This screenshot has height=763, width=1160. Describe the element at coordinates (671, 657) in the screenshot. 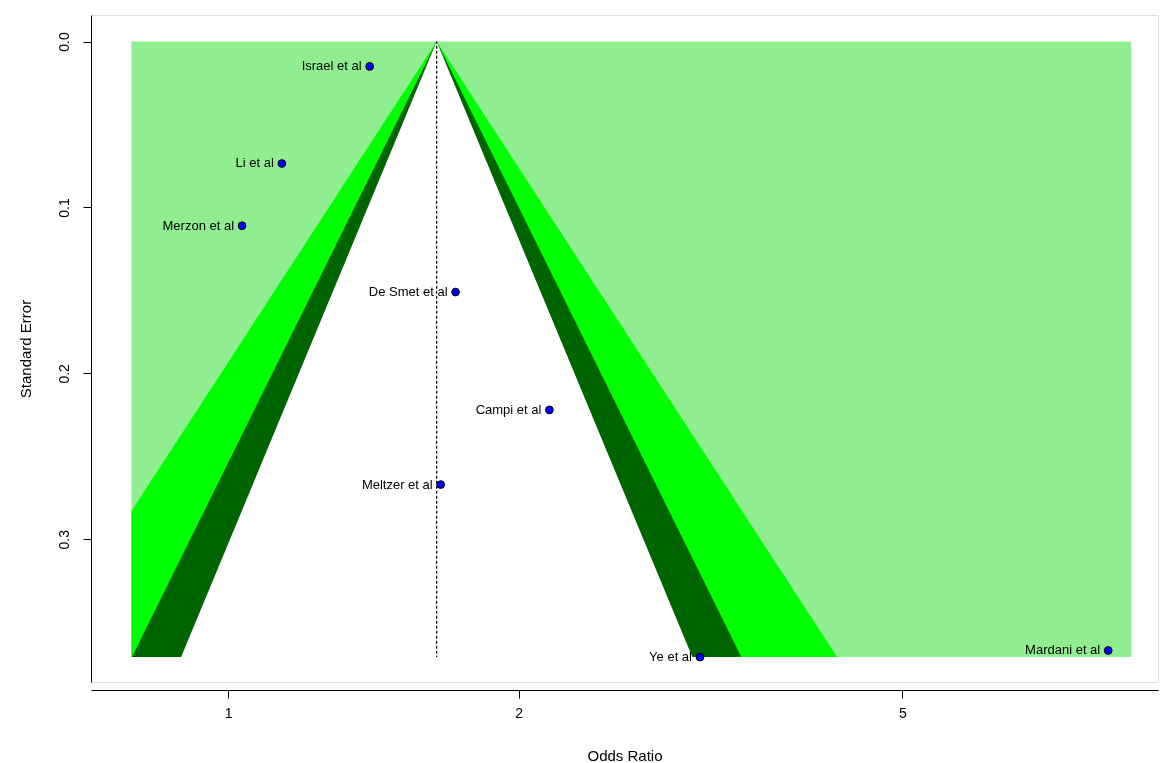

I see `annotation: Ye et al` at that location.